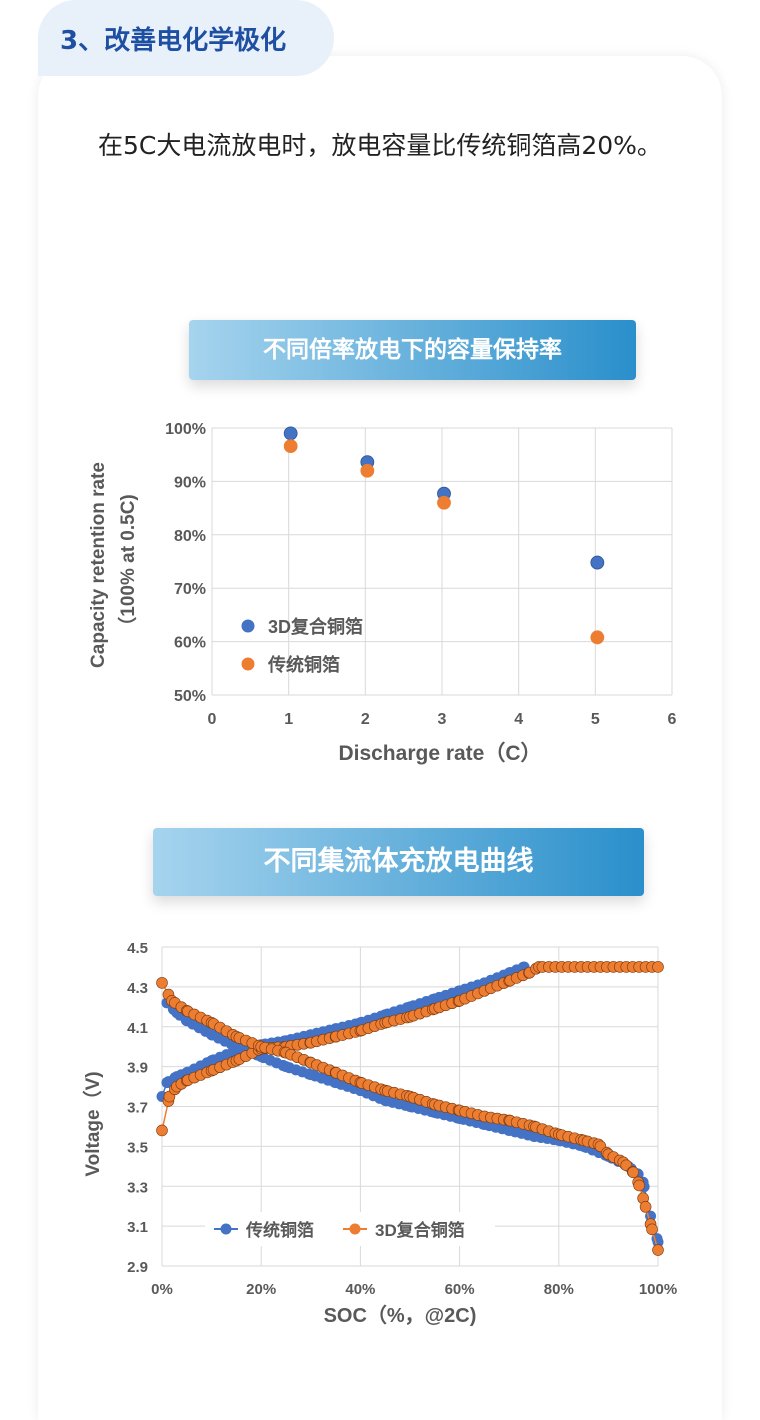 Image resolution: width=760 pixels, height=1420 pixels. Describe the element at coordinates (559, 1289) in the screenshot. I see `x-tick-label: 80%` at that location.